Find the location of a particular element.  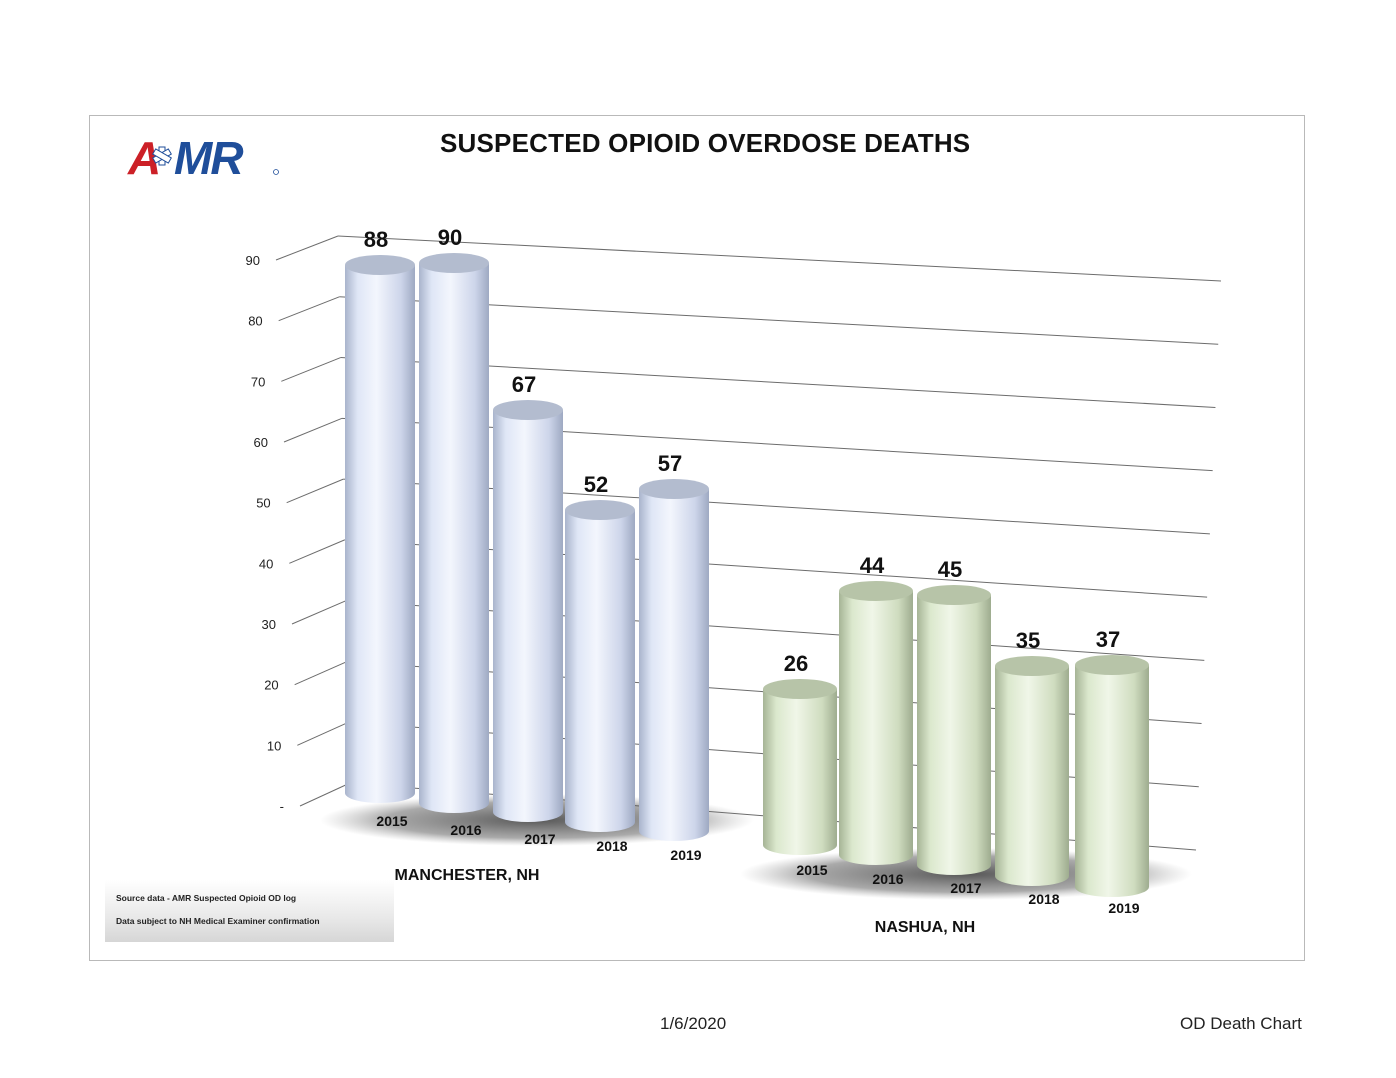

amr-logo: A MR is located at coordinates (203, 157).